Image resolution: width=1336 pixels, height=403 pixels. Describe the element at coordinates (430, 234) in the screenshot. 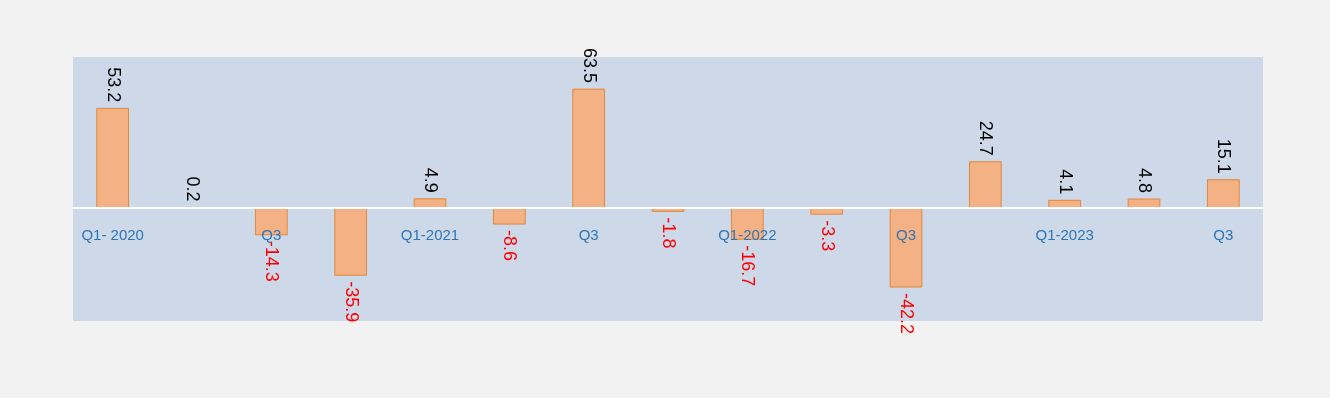

I see `x-tick-label: Q1-2021` at that location.